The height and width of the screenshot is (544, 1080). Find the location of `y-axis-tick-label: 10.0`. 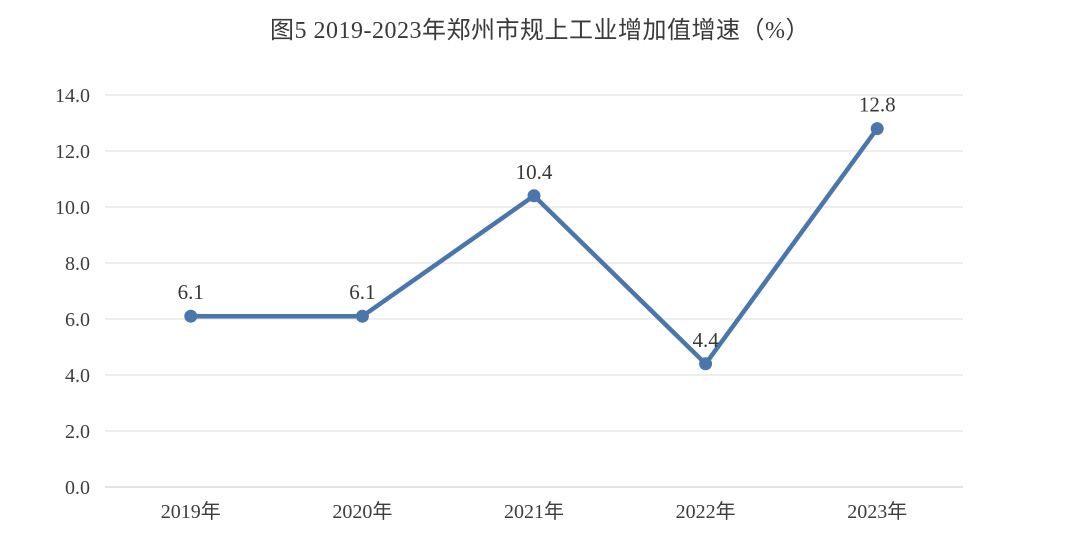

y-axis-tick-label: 10.0 is located at coordinates (72, 208).